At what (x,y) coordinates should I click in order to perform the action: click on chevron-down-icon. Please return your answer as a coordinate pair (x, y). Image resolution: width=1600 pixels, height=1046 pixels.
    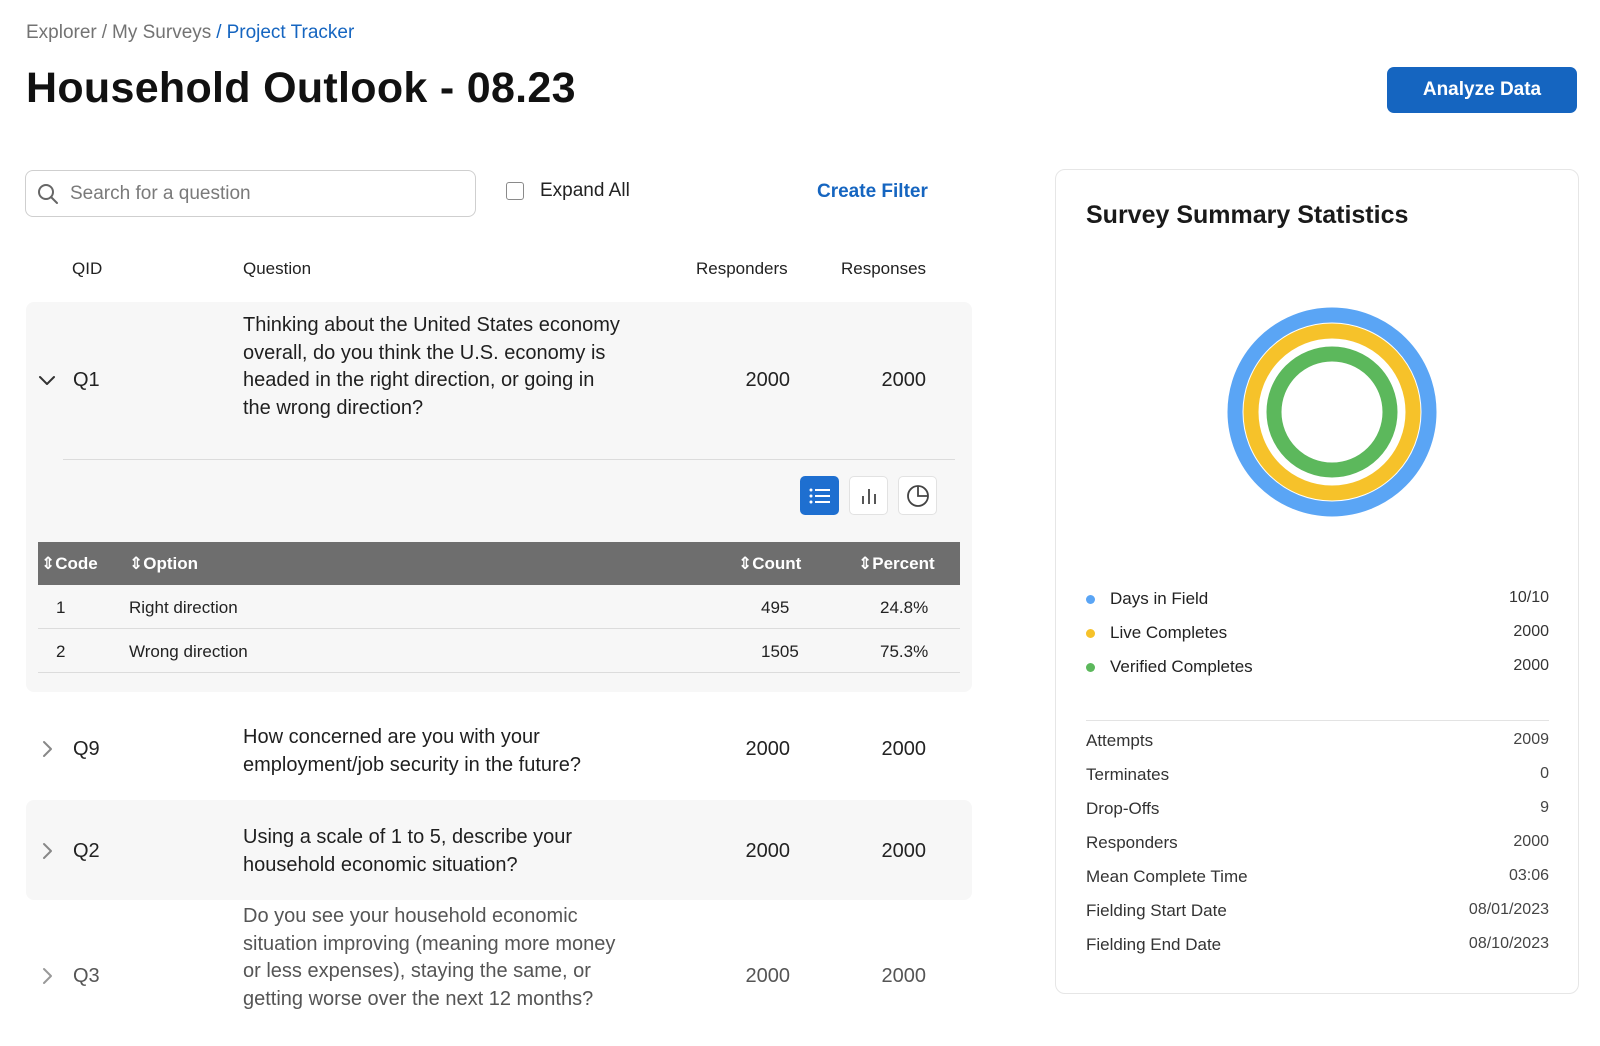
    Looking at the image, I should click on (47, 380).